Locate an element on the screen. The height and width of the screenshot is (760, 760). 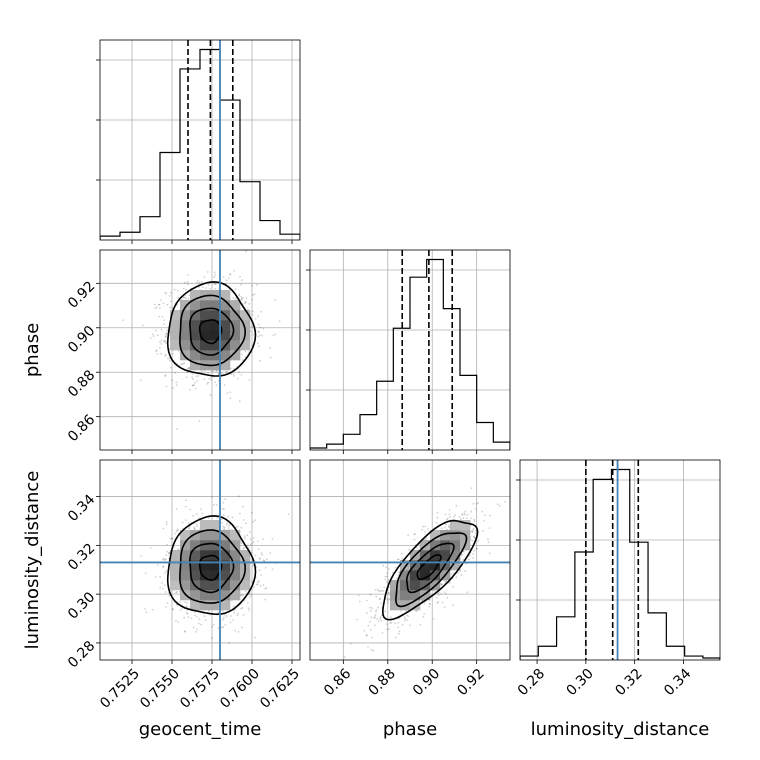
x-tick-label-2: 0.90 is located at coordinates (426, 682).